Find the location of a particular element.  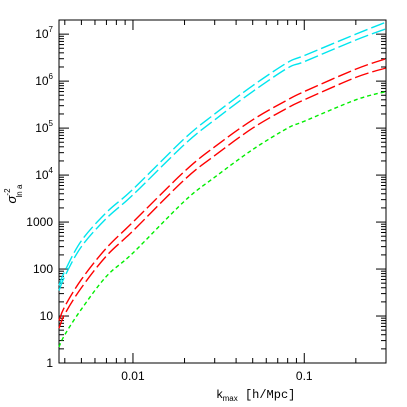

y-tick-label: 10⁴ is located at coordinates (44, 174).